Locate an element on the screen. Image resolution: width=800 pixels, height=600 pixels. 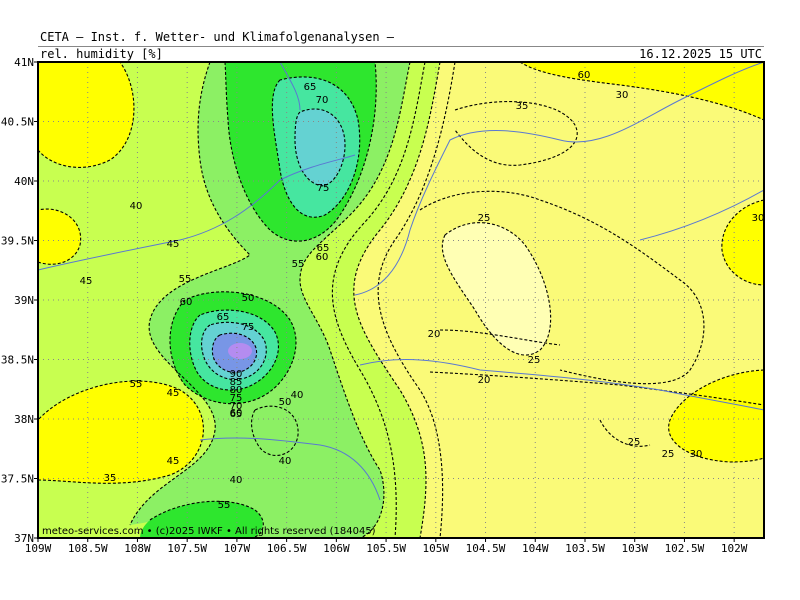
lat-label: 39N is located at coordinates (24, 300).